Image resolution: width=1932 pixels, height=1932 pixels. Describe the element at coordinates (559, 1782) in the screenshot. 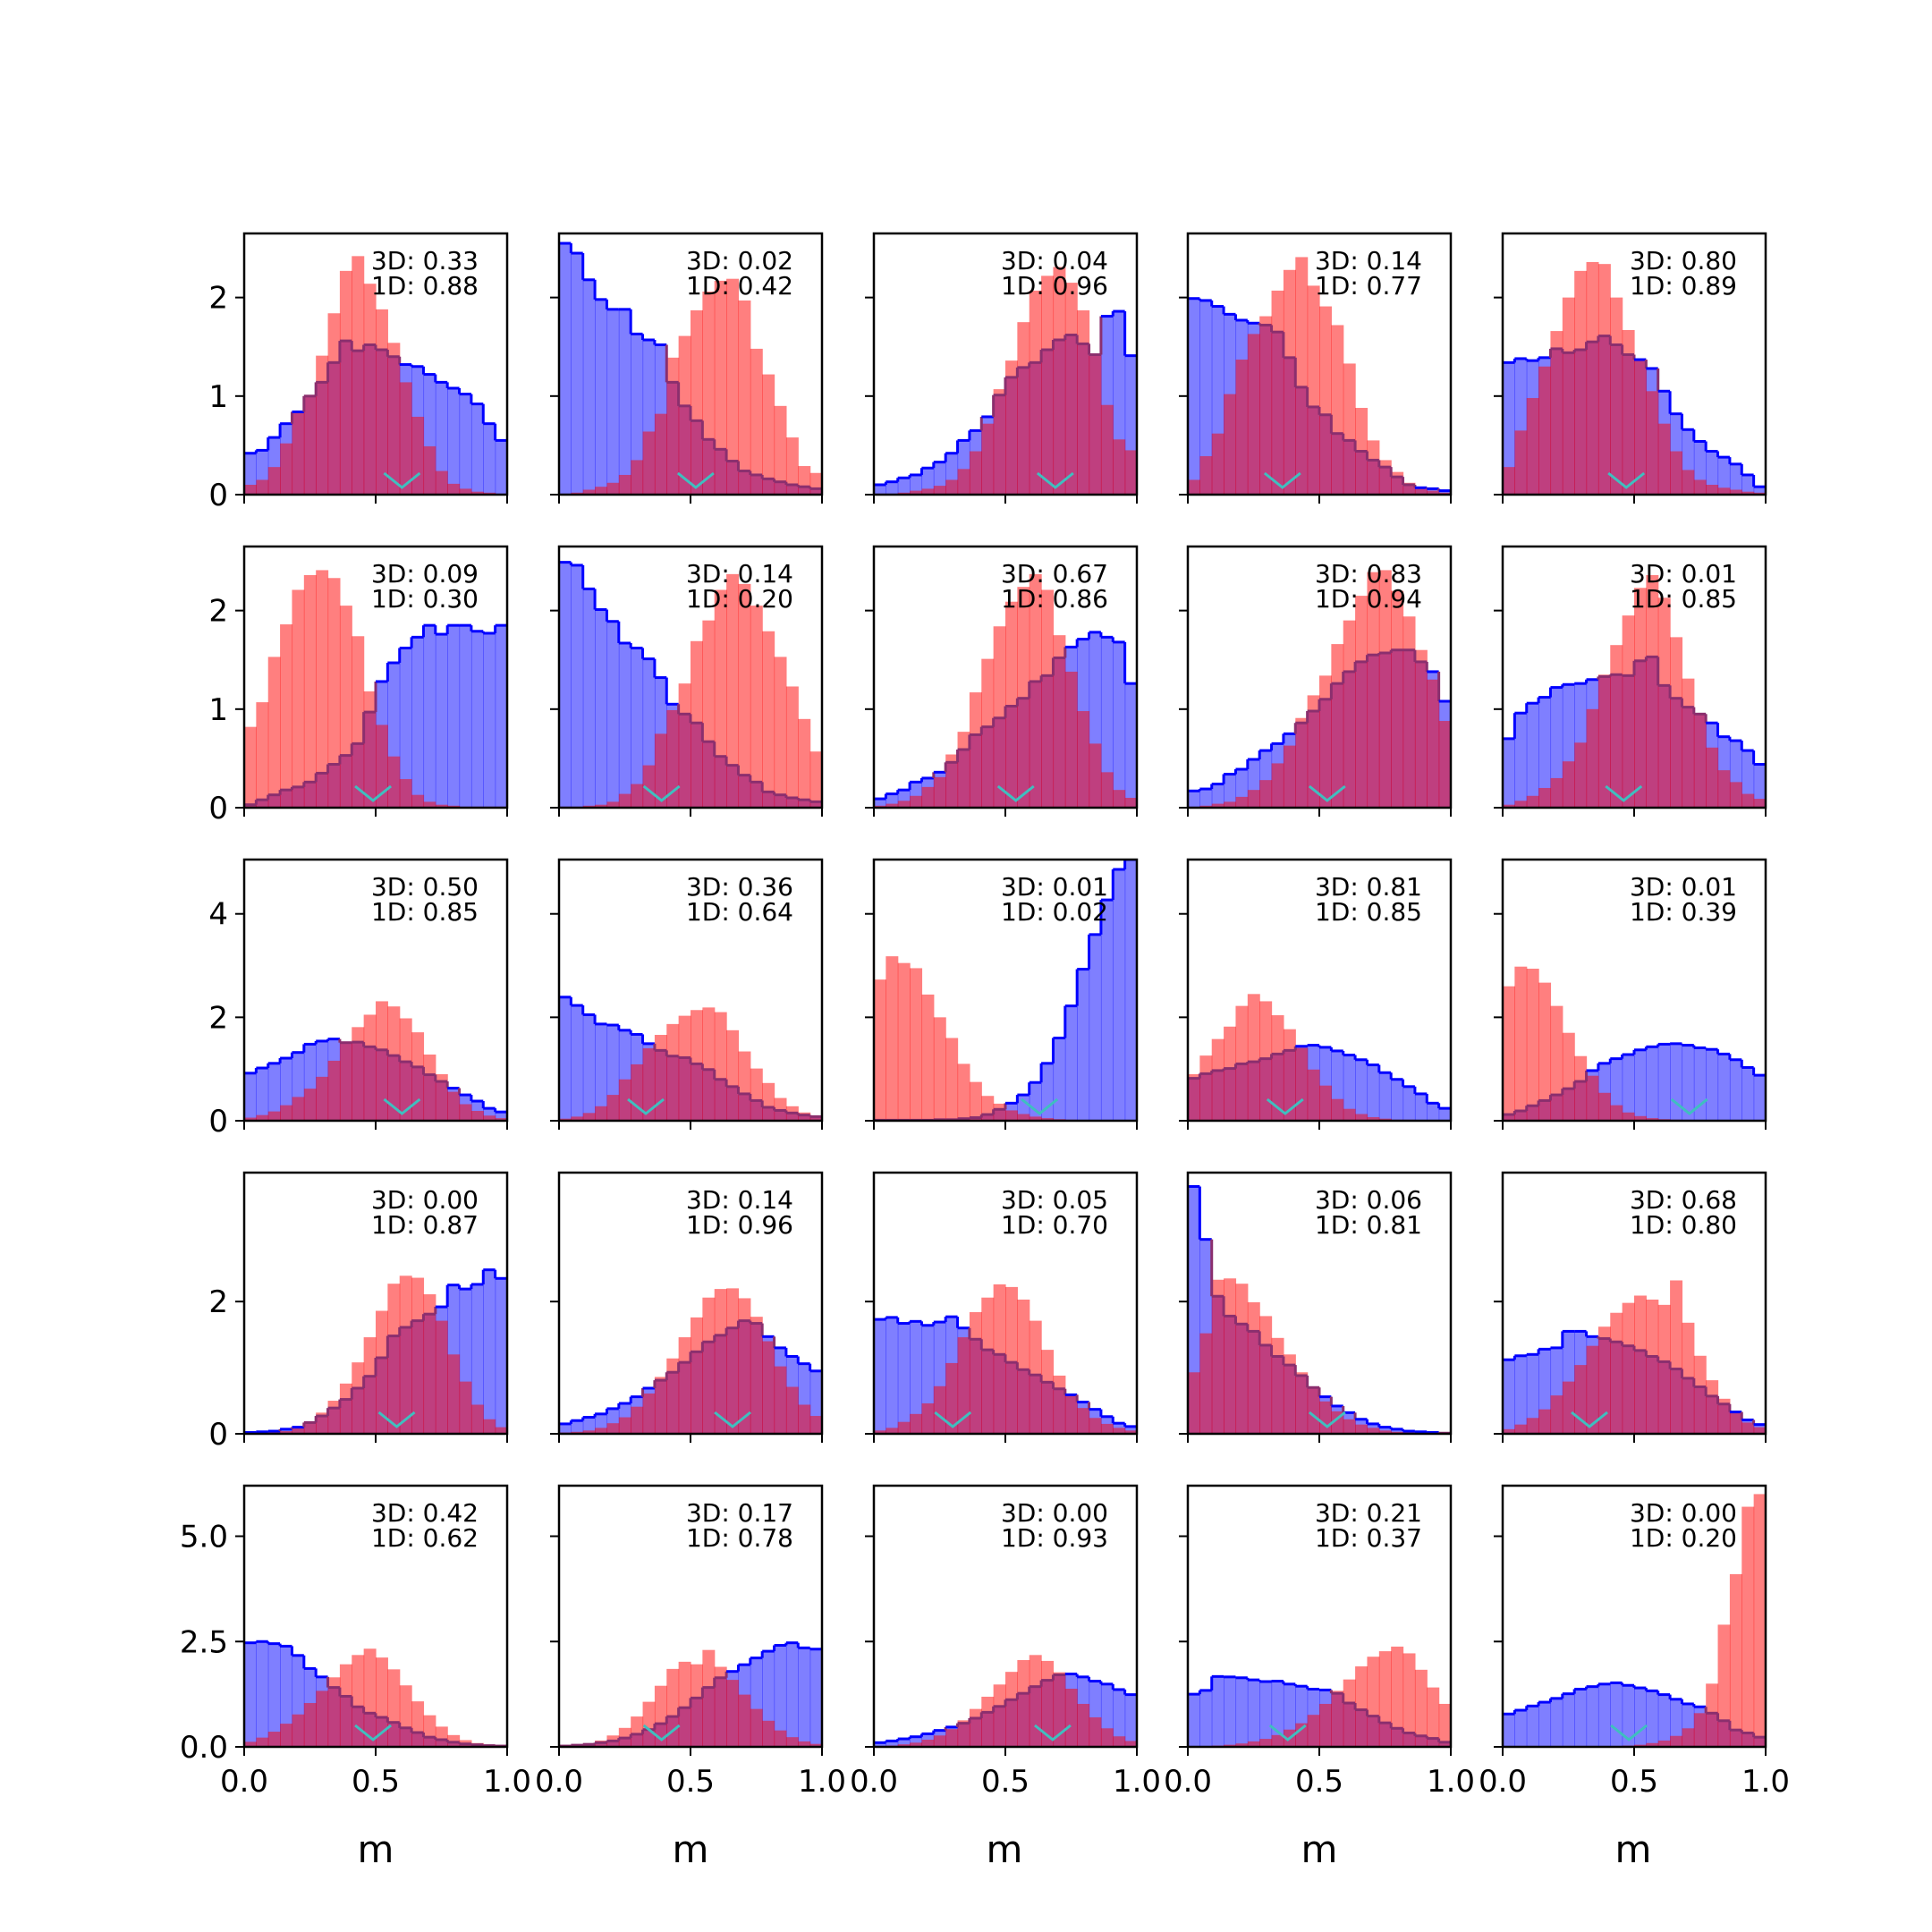

I see `x-tick-label: 0.0` at that location.